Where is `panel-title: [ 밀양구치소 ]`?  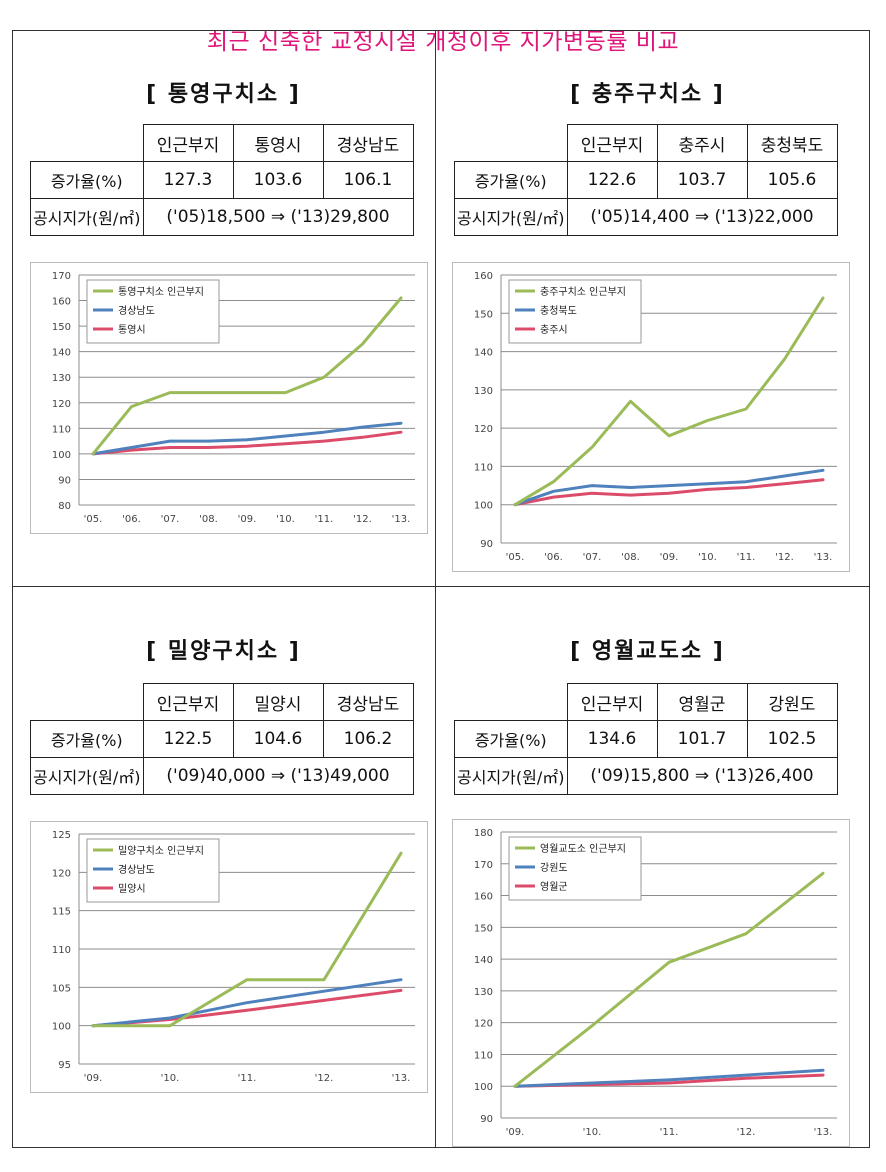 panel-title: [ 밀양구치소 ] is located at coordinates (223, 651).